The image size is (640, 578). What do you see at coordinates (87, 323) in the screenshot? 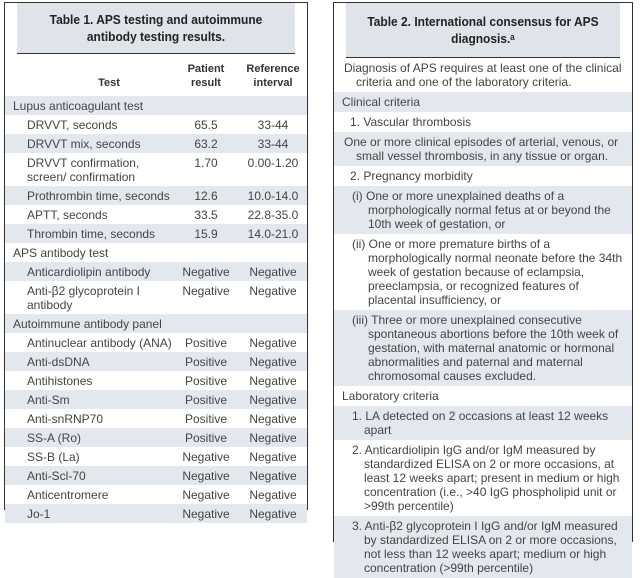
I see `test-cell: Autoimmune antibody panel` at bounding box center [87, 323].